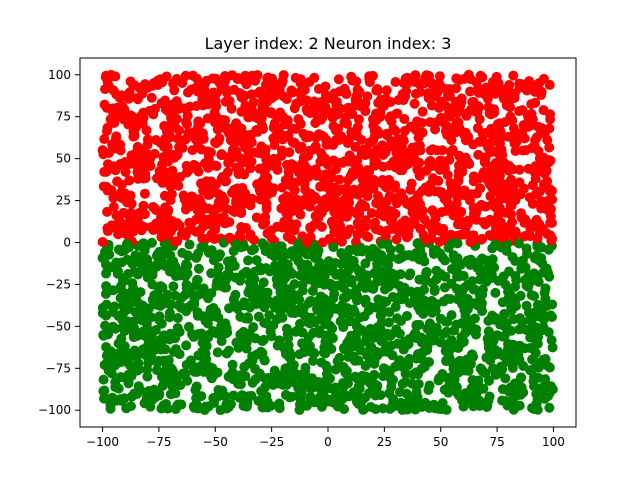 The image size is (640, 480). What do you see at coordinates (271, 442) in the screenshot?
I see `x-tick-label: −25` at bounding box center [271, 442].